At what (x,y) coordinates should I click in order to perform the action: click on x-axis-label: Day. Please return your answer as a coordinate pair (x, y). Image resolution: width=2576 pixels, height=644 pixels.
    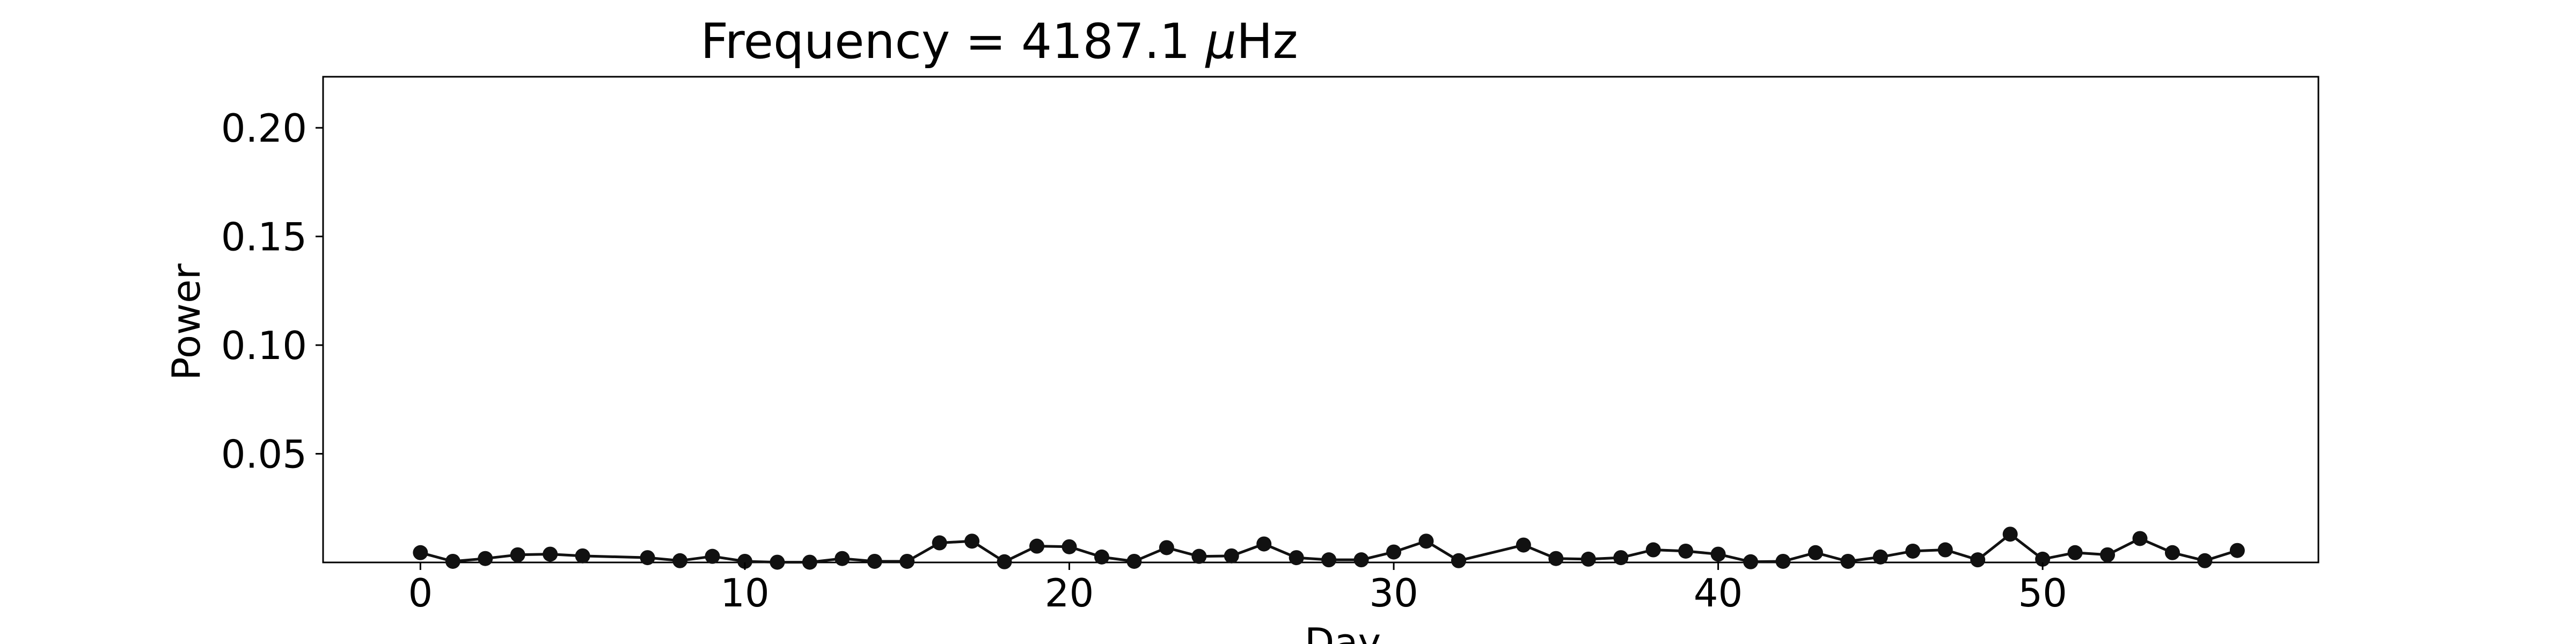
    Looking at the image, I should click on (1343, 632).